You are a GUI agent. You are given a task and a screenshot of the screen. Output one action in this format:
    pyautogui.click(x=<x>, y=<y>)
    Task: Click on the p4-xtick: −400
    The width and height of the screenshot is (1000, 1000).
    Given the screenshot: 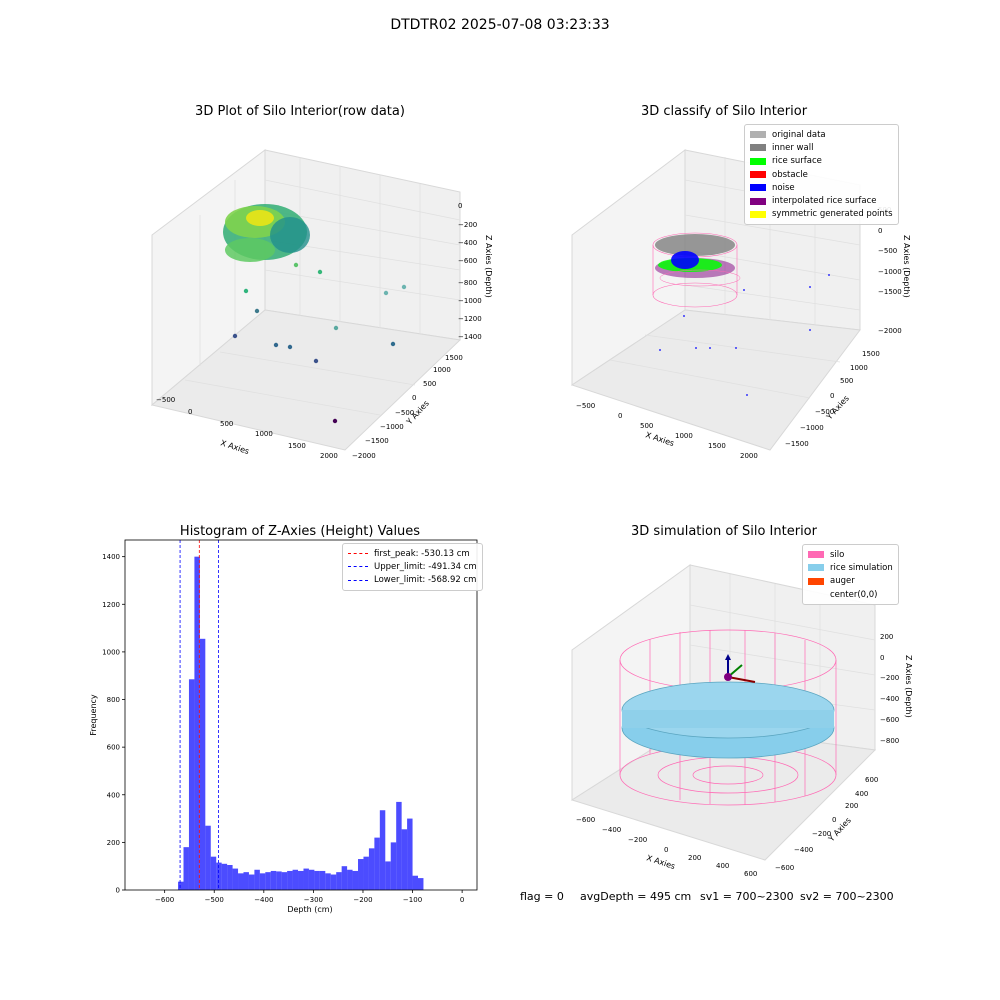 What is the action you would take?
    pyautogui.click(x=611, y=830)
    